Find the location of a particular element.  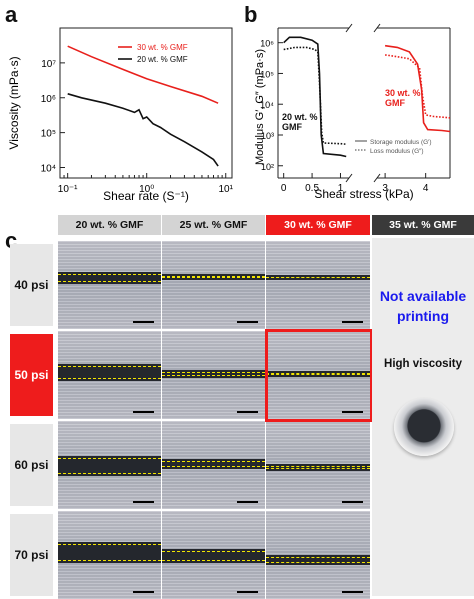

y-axis-label: Modulus G′, G″ (mPa·s) is located at coordinates (260, 107).